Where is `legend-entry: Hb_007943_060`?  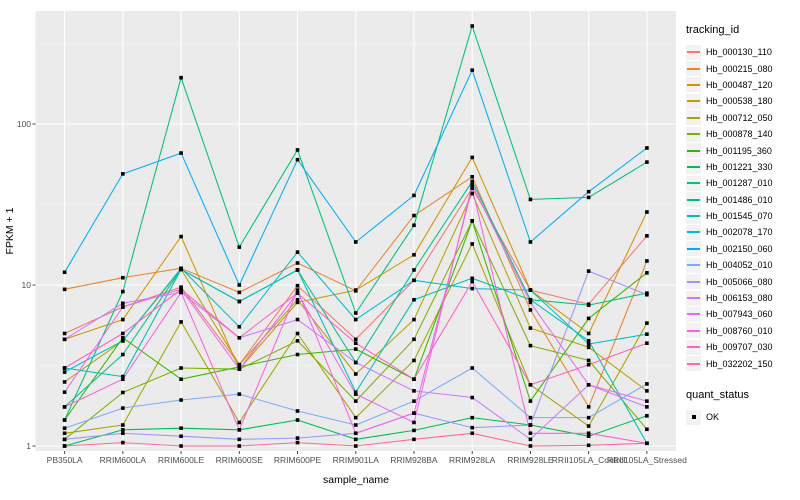 legend-entry: Hb_007943_060 is located at coordinates (742, 314).